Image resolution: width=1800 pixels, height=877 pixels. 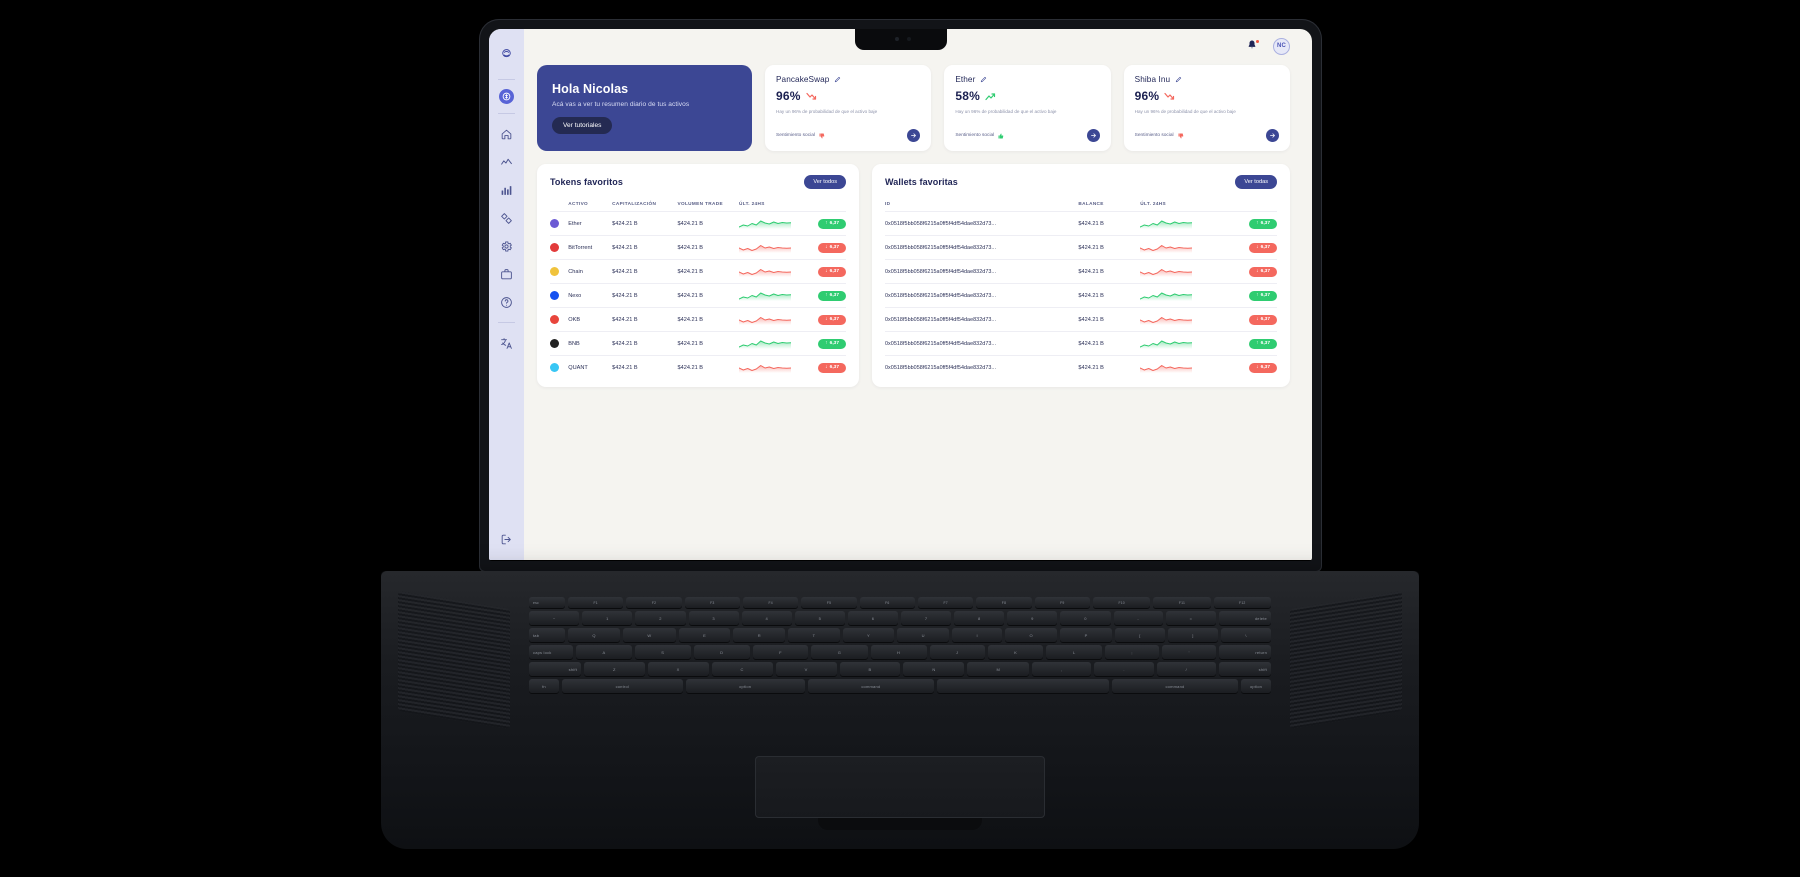 I want to click on sidebar-item-logout, so click(x=507, y=539).